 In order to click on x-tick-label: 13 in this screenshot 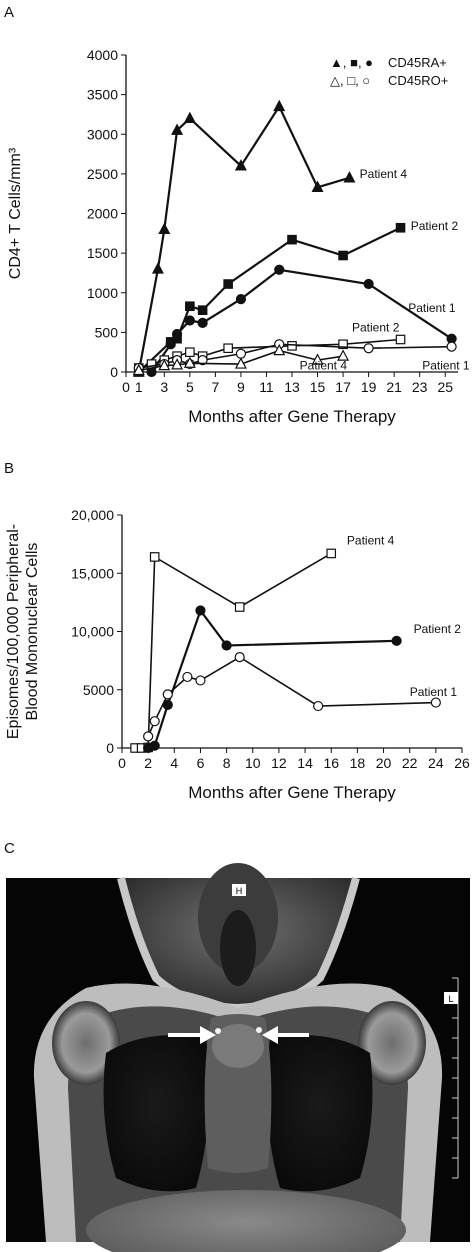, I will do `click(292, 387)`.